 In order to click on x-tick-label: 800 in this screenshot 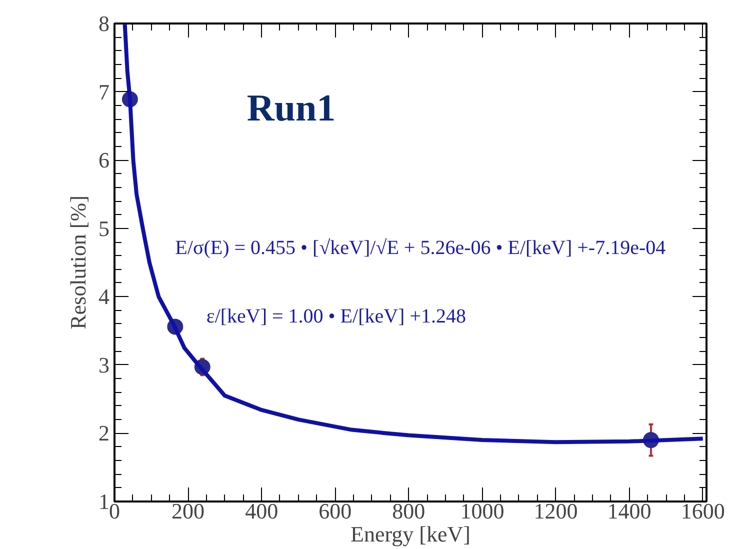, I will do `click(409, 511)`.